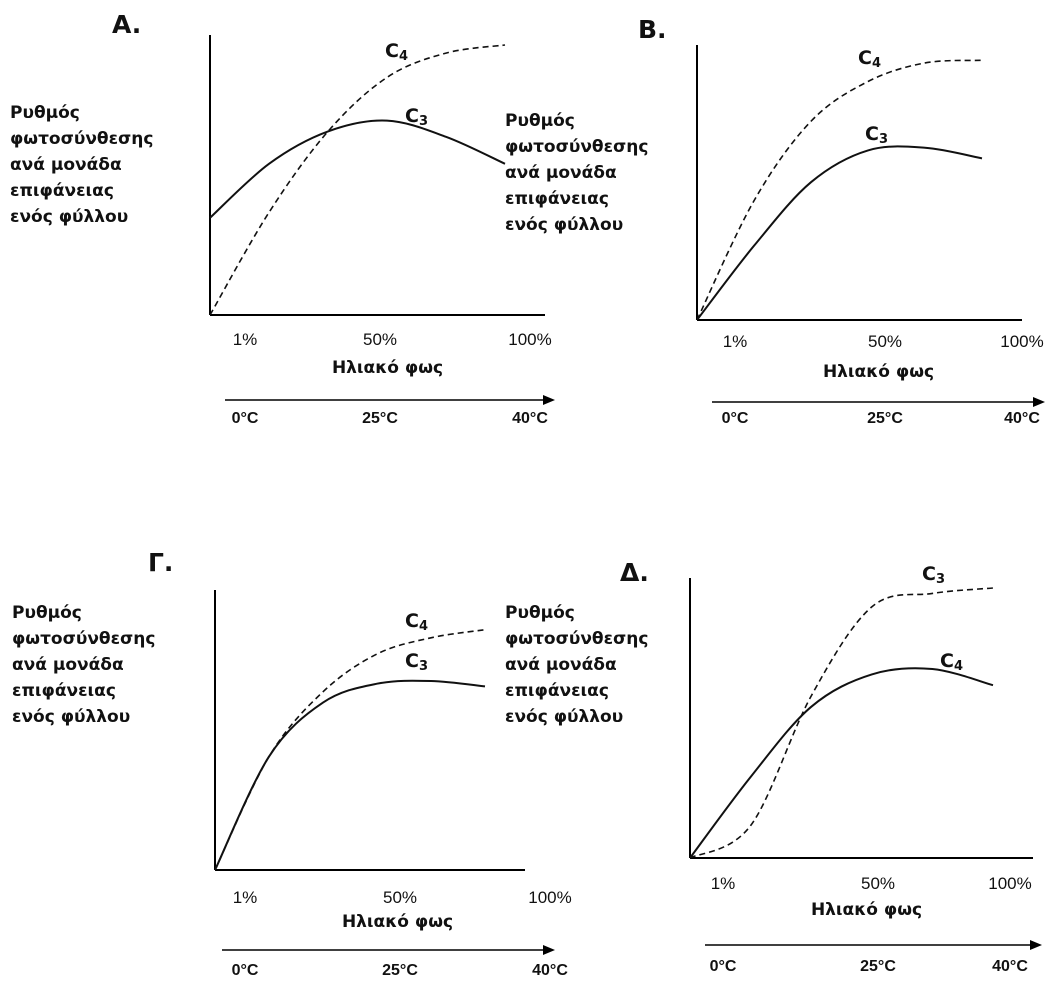 The height and width of the screenshot is (986, 1055). What do you see at coordinates (652, 29) in the screenshot?
I see `panel-letter: B.` at bounding box center [652, 29].